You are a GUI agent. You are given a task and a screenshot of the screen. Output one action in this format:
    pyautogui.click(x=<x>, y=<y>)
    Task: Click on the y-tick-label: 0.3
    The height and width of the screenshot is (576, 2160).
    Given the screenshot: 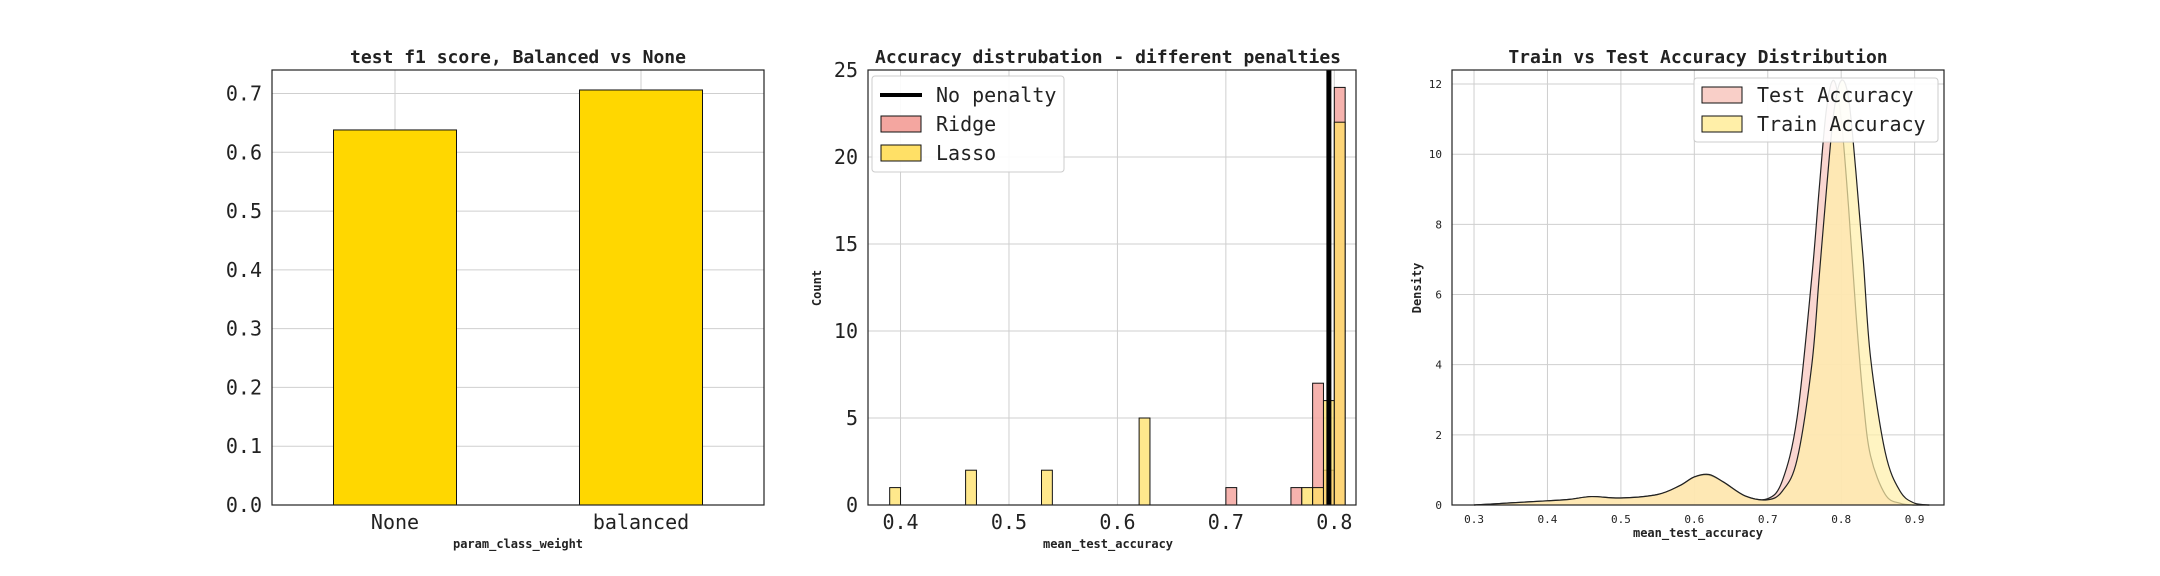 What is the action you would take?
    pyautogui.click(x=244, y=329)
    